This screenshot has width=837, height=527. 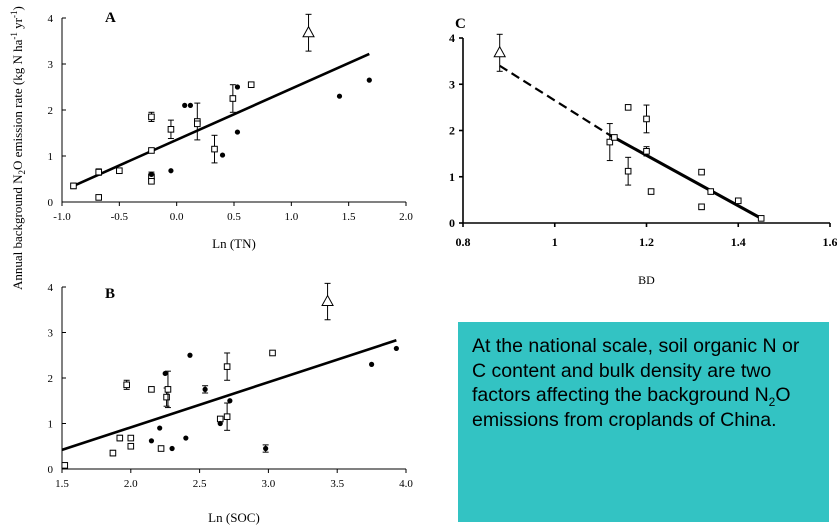 What do you see at coordinates (291, 217) in the screenshot?
I see `x-tick-label: 1.0` at bounding box center [291, 217].